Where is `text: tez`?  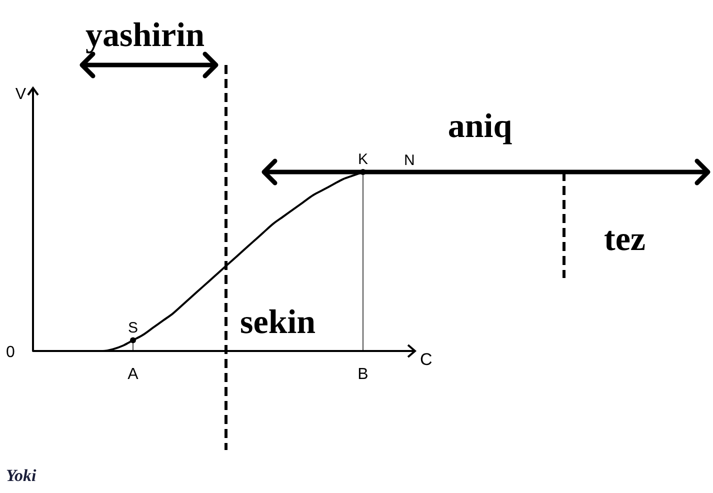
text: tez is located at coordinates (625, 239).